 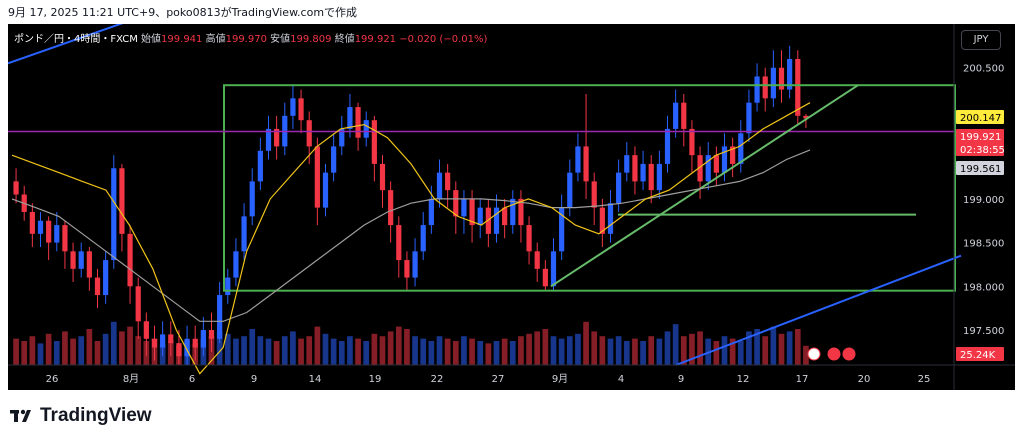 I want to click on time-tick-label: 4, so click(x=621, y=379).